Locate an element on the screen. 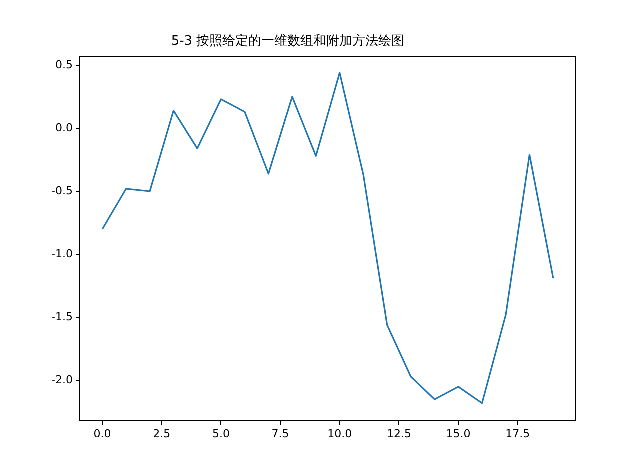 The height and width of the screenshot is (473, 640). x-tick-label: 17.5 is located at coordinates (518, 433).